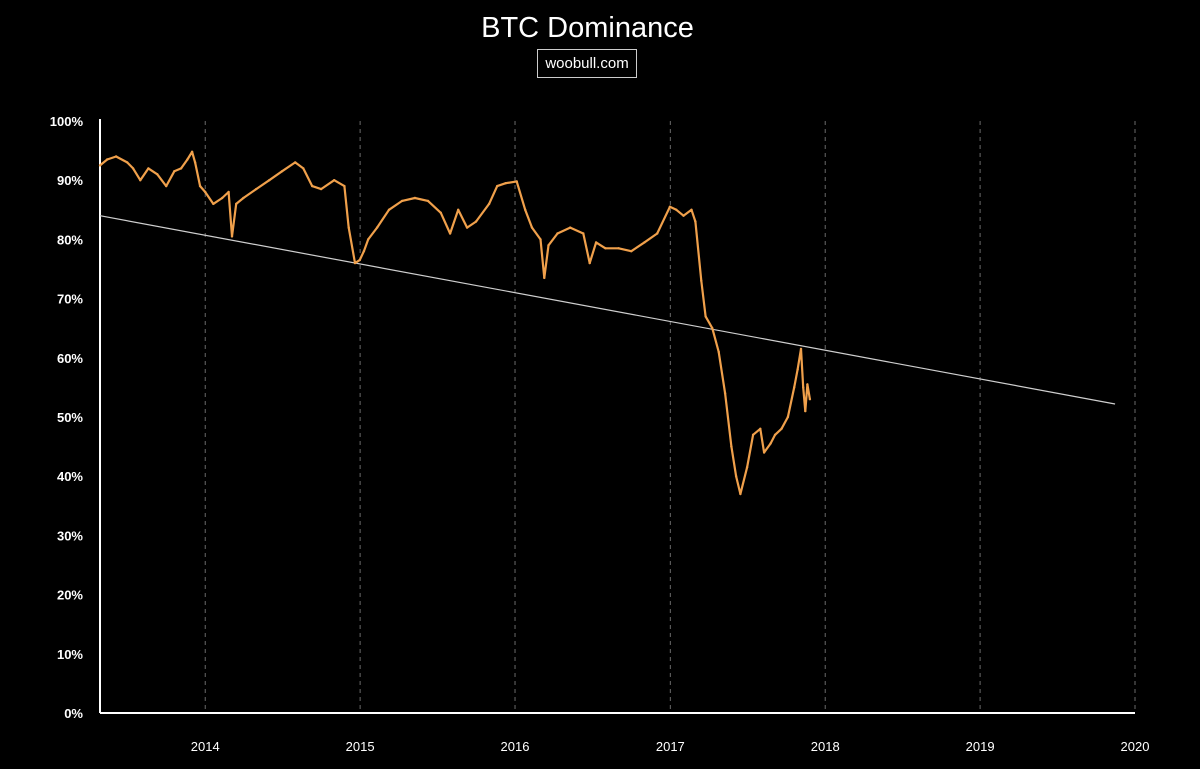 This screenshot has width=1200, height=769. Describe the element at coordinates (515, 746) in the screenshot. I see `x-tick-label-2016: 2016` at that location.